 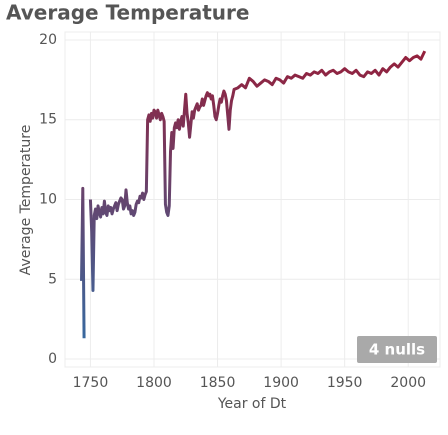 I want to click on x-tick-label: 1750, so click(x=91, y=383).